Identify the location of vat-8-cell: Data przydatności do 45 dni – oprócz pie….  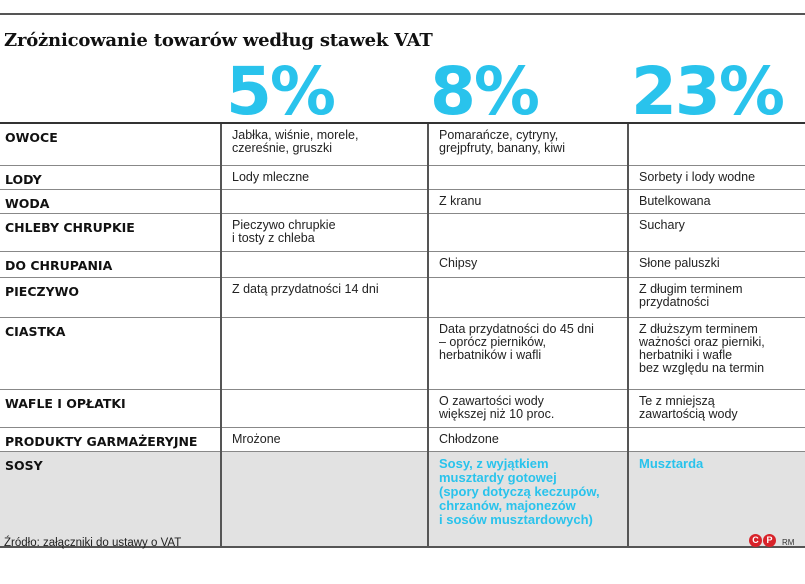
(527, 352).